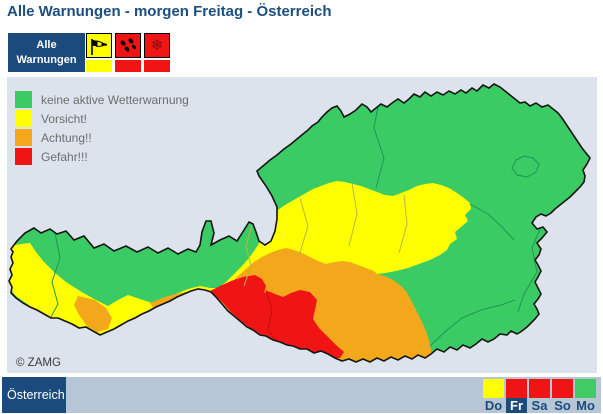 The width and height of the screenshot is (603, 414). What do you see at coordinates (46, 52) in the screenshot?
I see `all-warnings-button: Alle Warnungen` at bounding box center [46, 52].